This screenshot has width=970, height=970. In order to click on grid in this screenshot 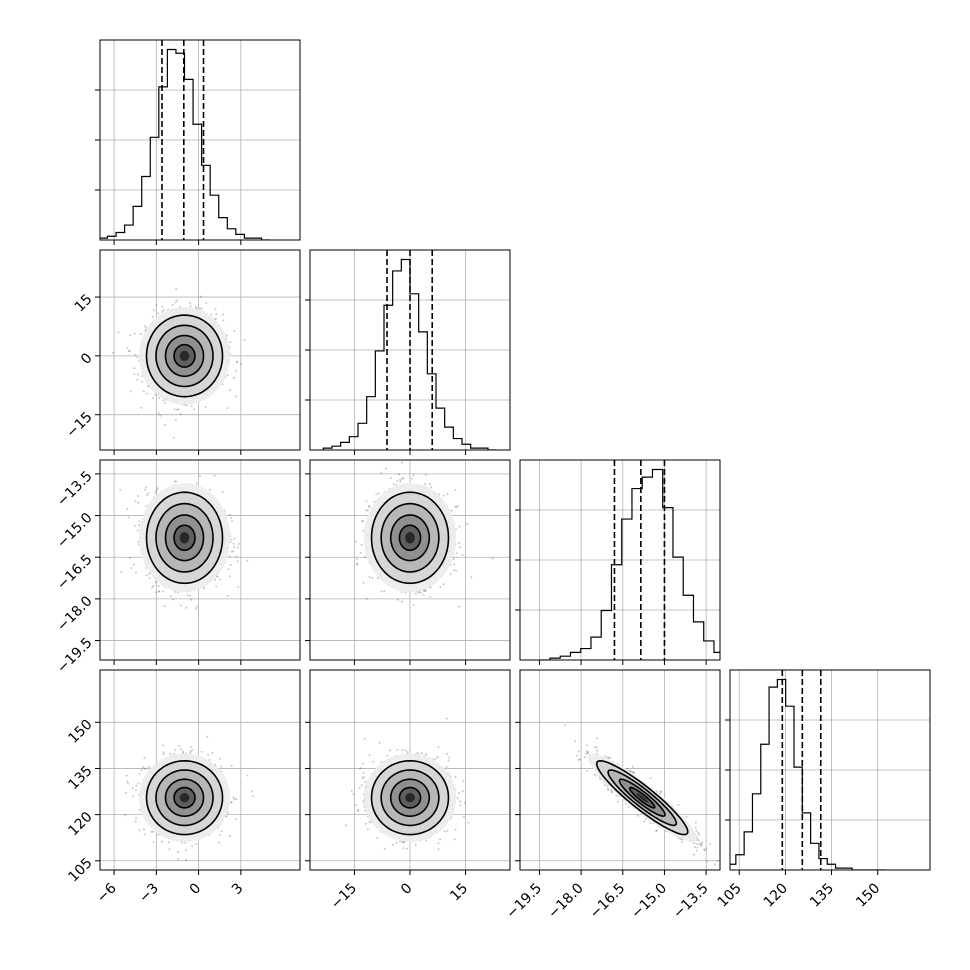, I will do `click(200, 350)`.